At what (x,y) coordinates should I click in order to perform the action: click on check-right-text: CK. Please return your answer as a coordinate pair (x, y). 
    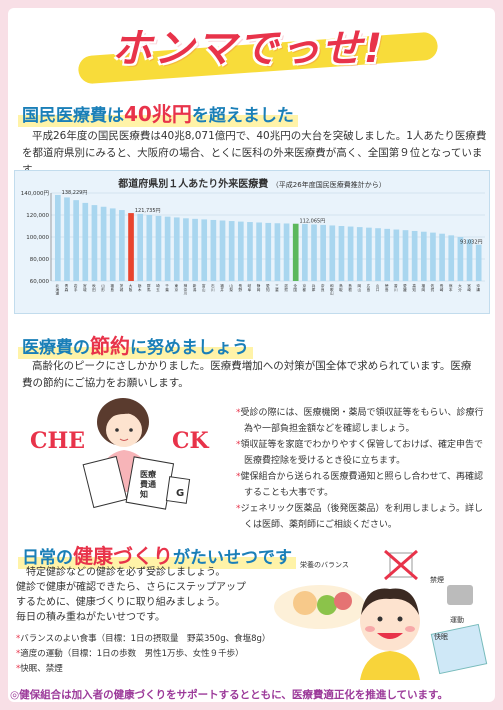
    Looking at the image, I should click on (190, 441).